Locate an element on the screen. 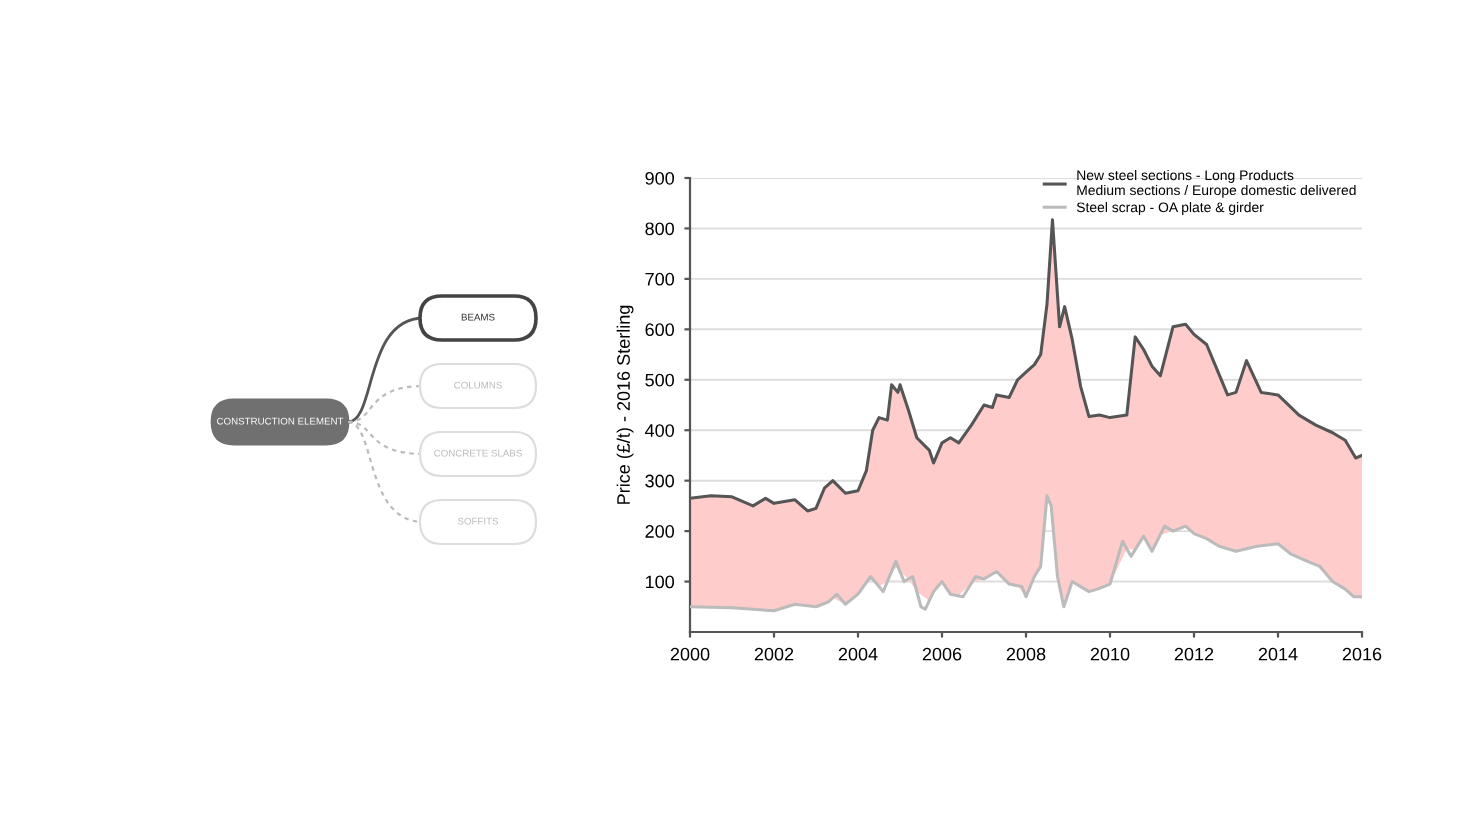  y-tick-label: 400 is located at coordinates (660, 430).